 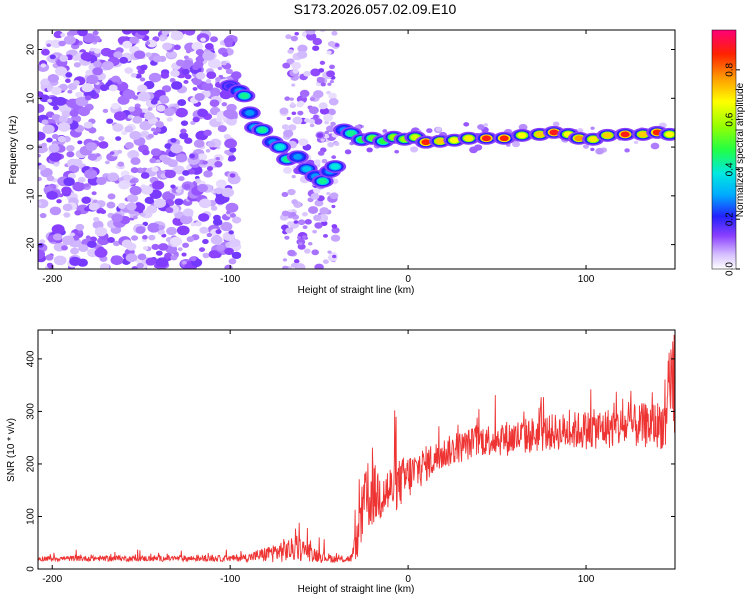 What do you see at coordinates (52, 279) in the screenshot?
I see `x-tick-label: -200` at bounding box center [52, 279].